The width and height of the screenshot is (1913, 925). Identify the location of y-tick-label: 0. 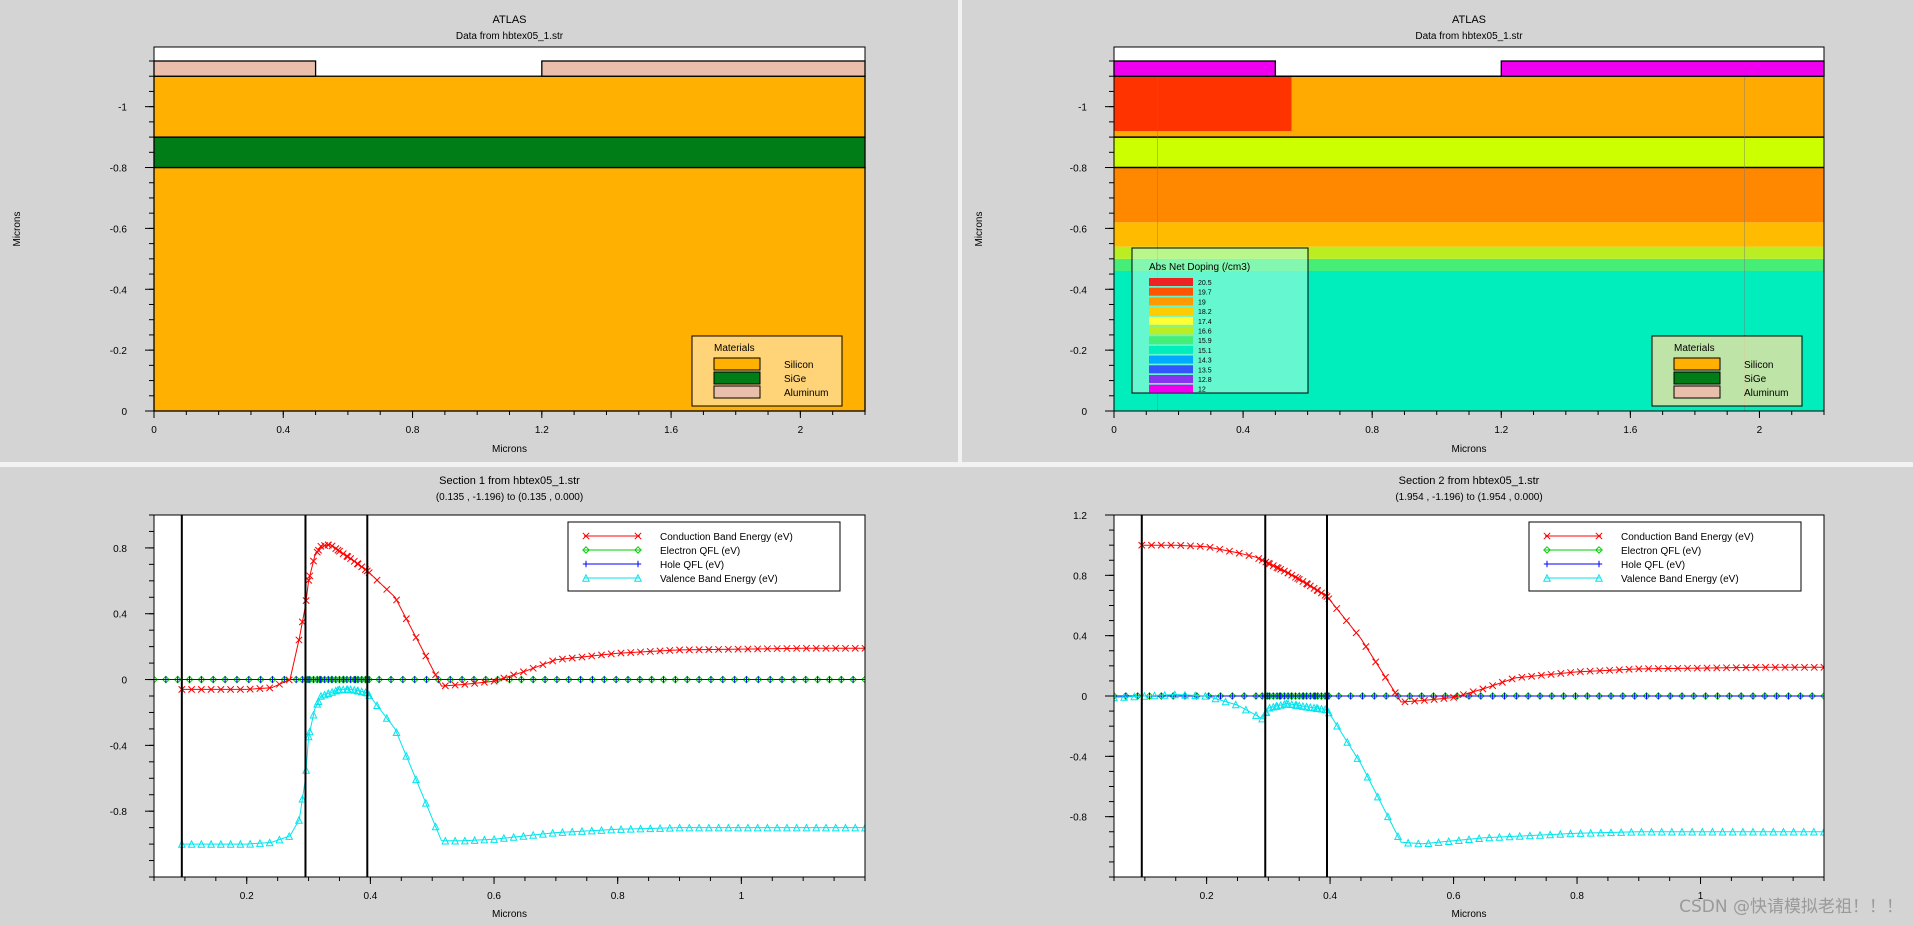
(1084, 412).